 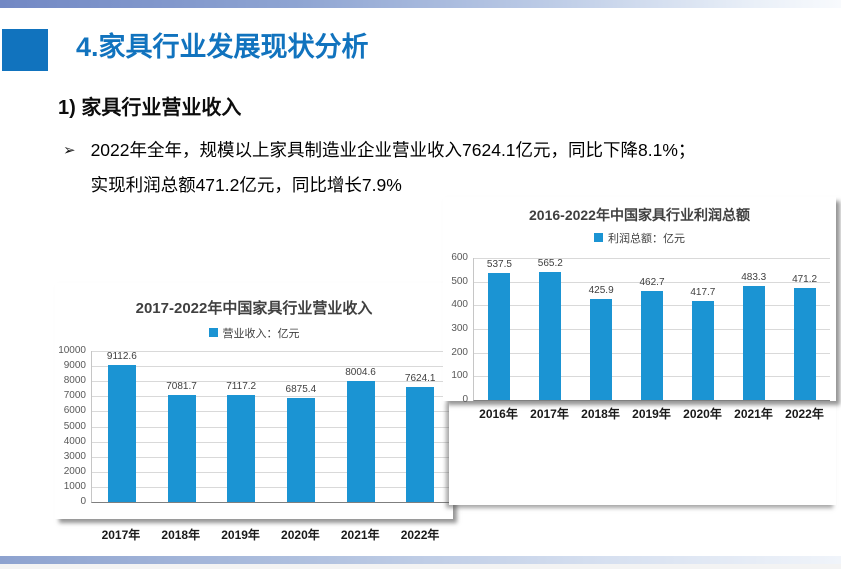 What do you see at coordinates (420, 560) in the screenshot?
I see `bottom-decoration-bar` at bounding box center [420, 560].